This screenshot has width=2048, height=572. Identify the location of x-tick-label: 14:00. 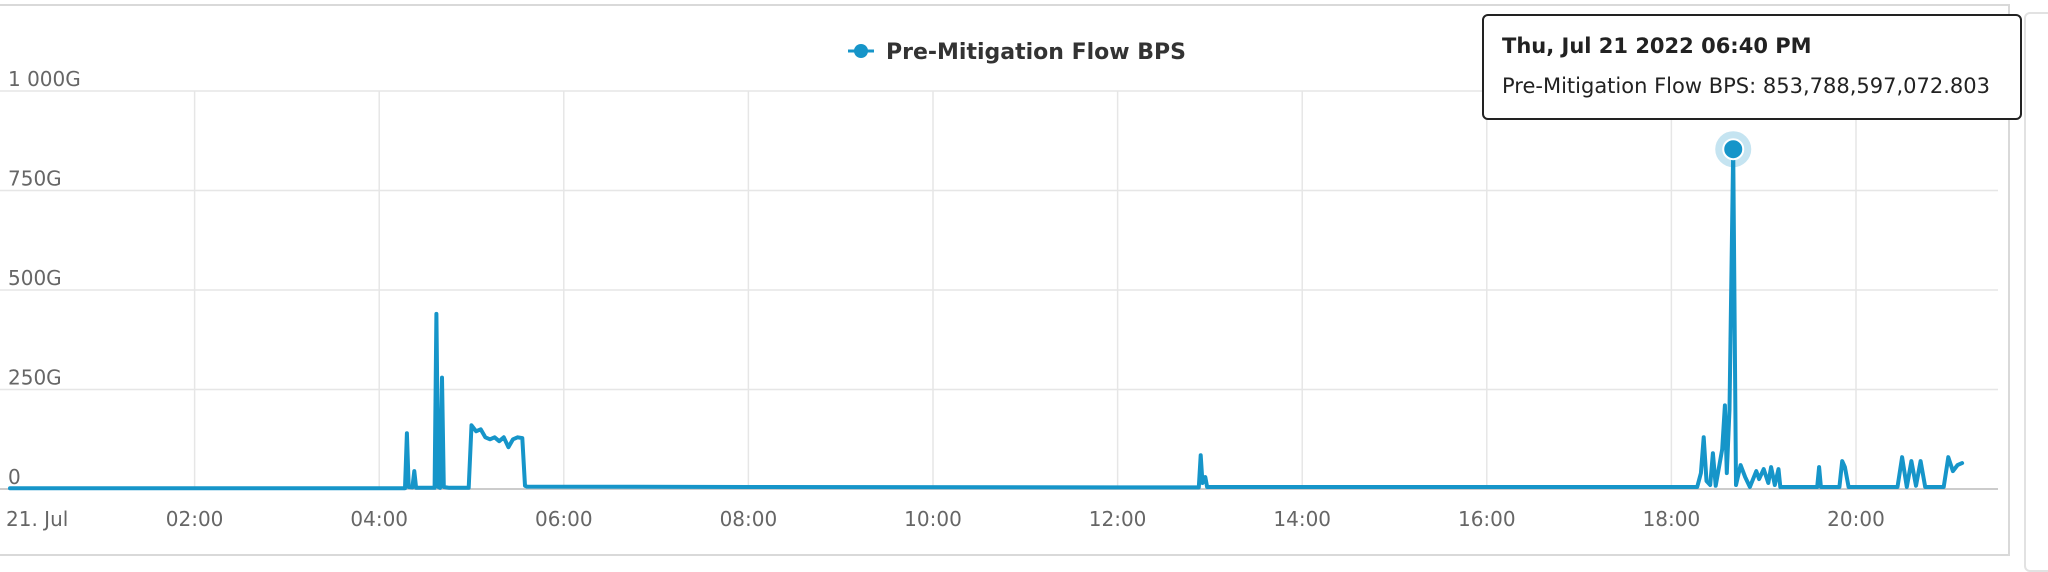
(1302, 519).